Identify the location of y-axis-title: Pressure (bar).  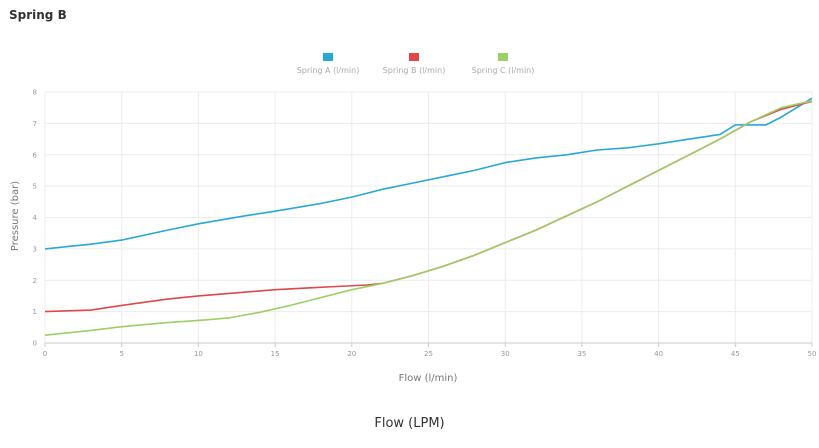
(15, 216).